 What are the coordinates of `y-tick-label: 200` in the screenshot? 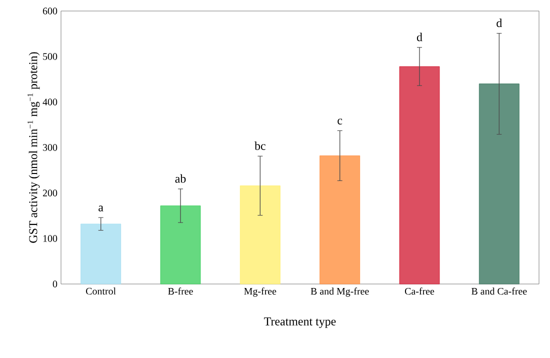 It's located at (50, 193).